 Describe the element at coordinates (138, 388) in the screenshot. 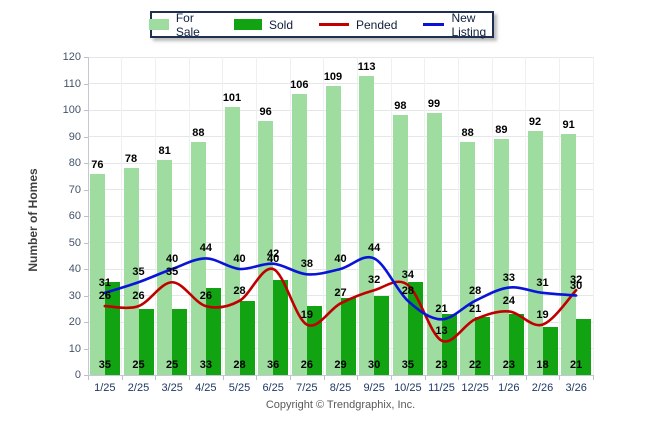

I see `x-tick-label: 2/25` at that location.